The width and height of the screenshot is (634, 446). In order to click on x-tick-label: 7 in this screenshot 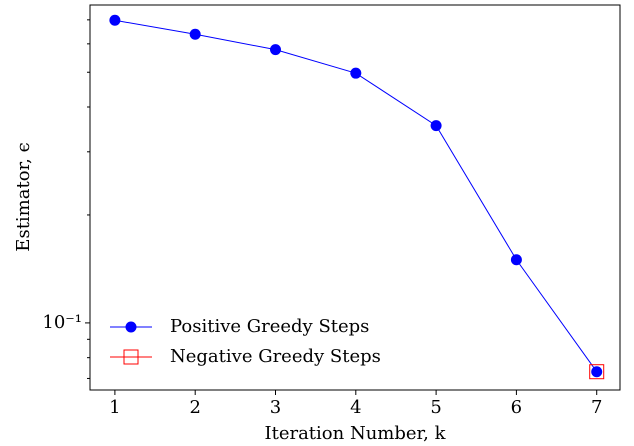, I will do `click(596, 407)`.